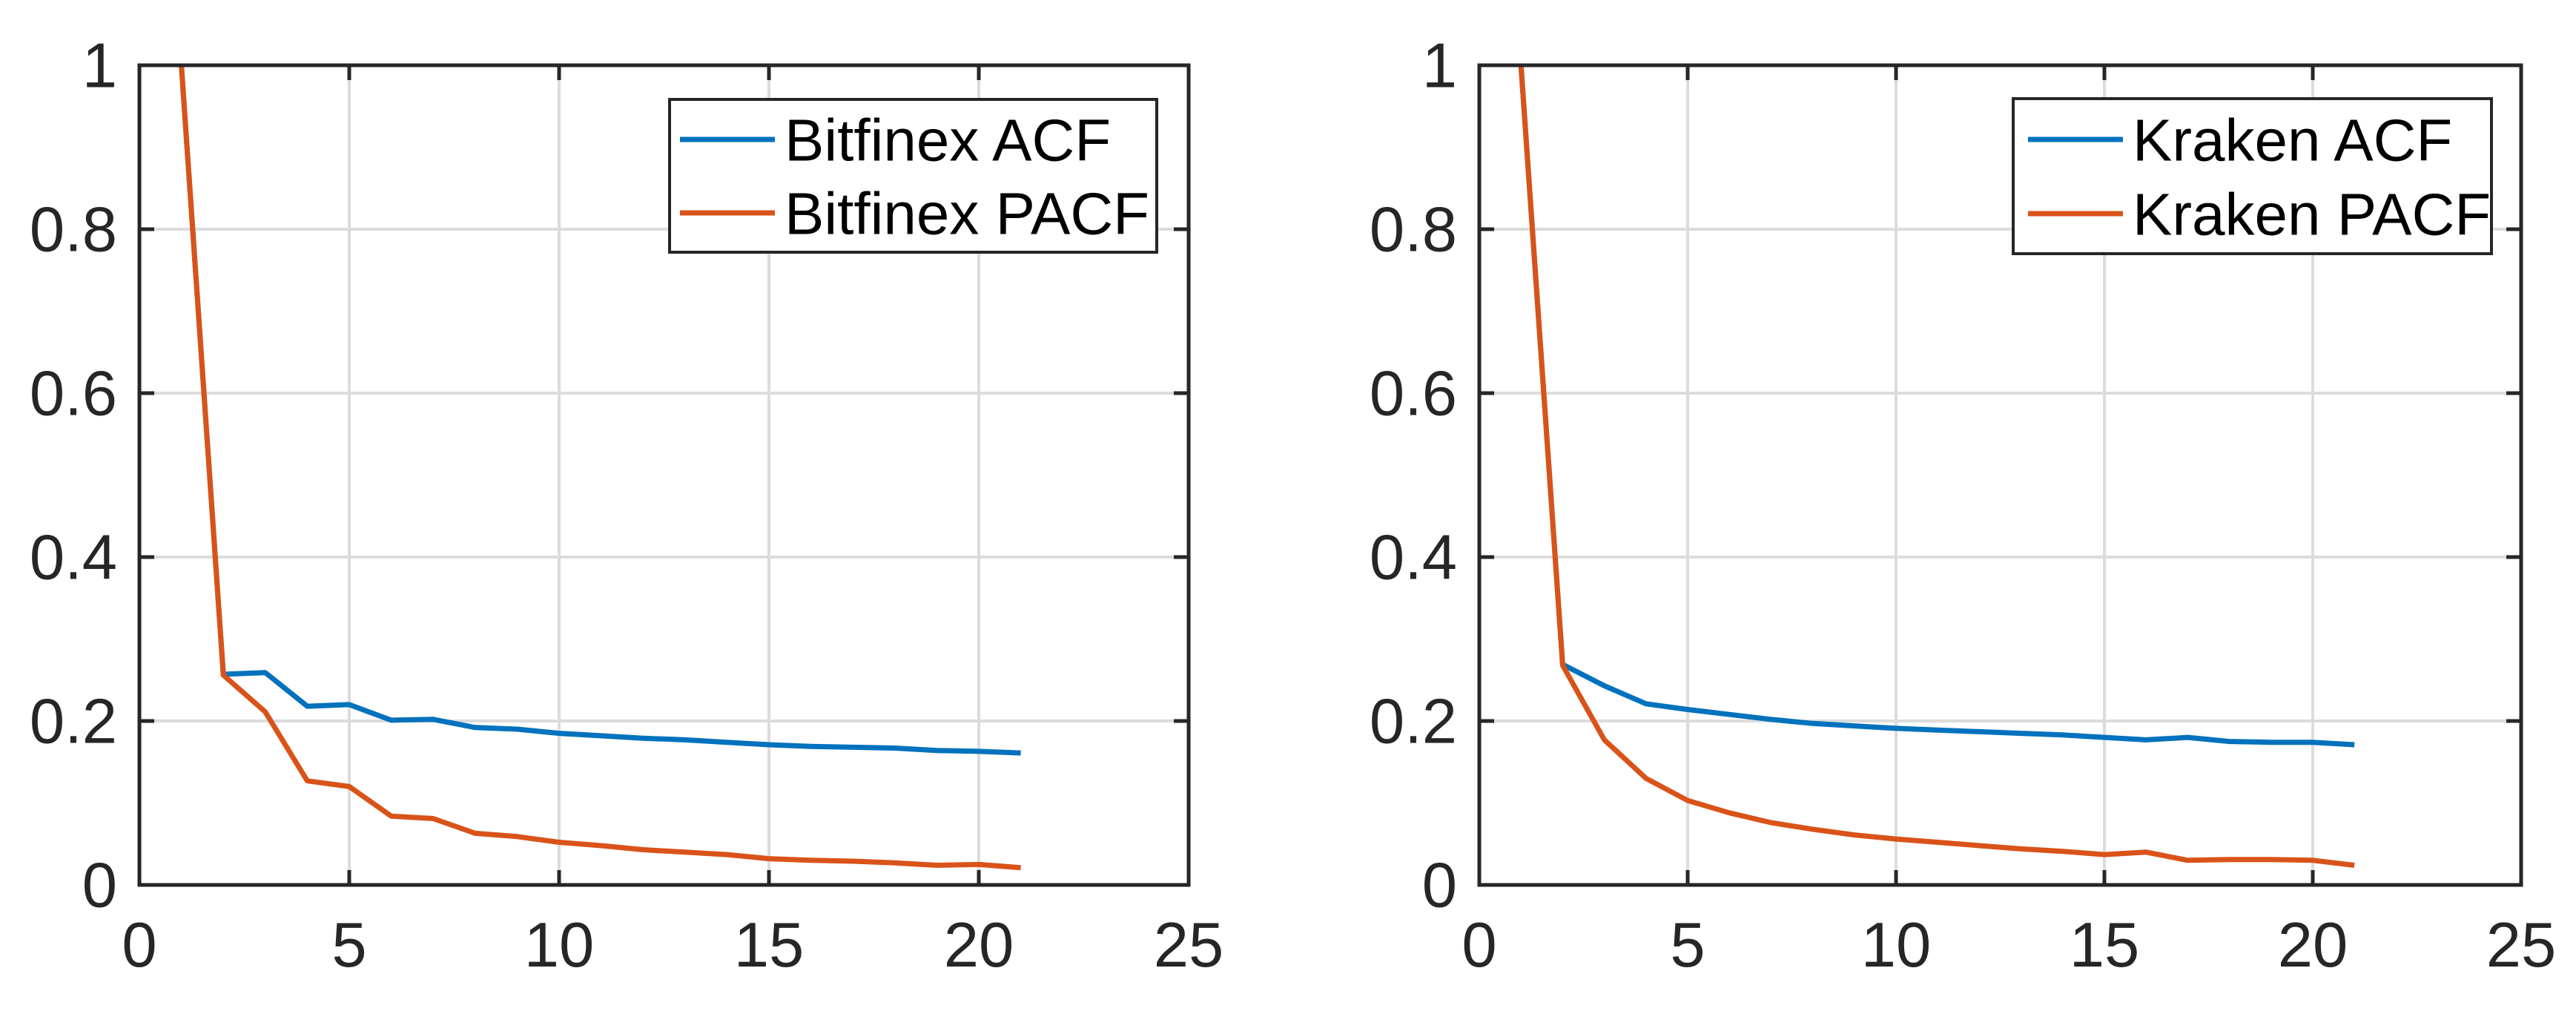 Image resolution: width=2576 pixels, height=1014 pixels. I want to click on legend-entry-acf: Bitfinex ACF, so click(895, 141).